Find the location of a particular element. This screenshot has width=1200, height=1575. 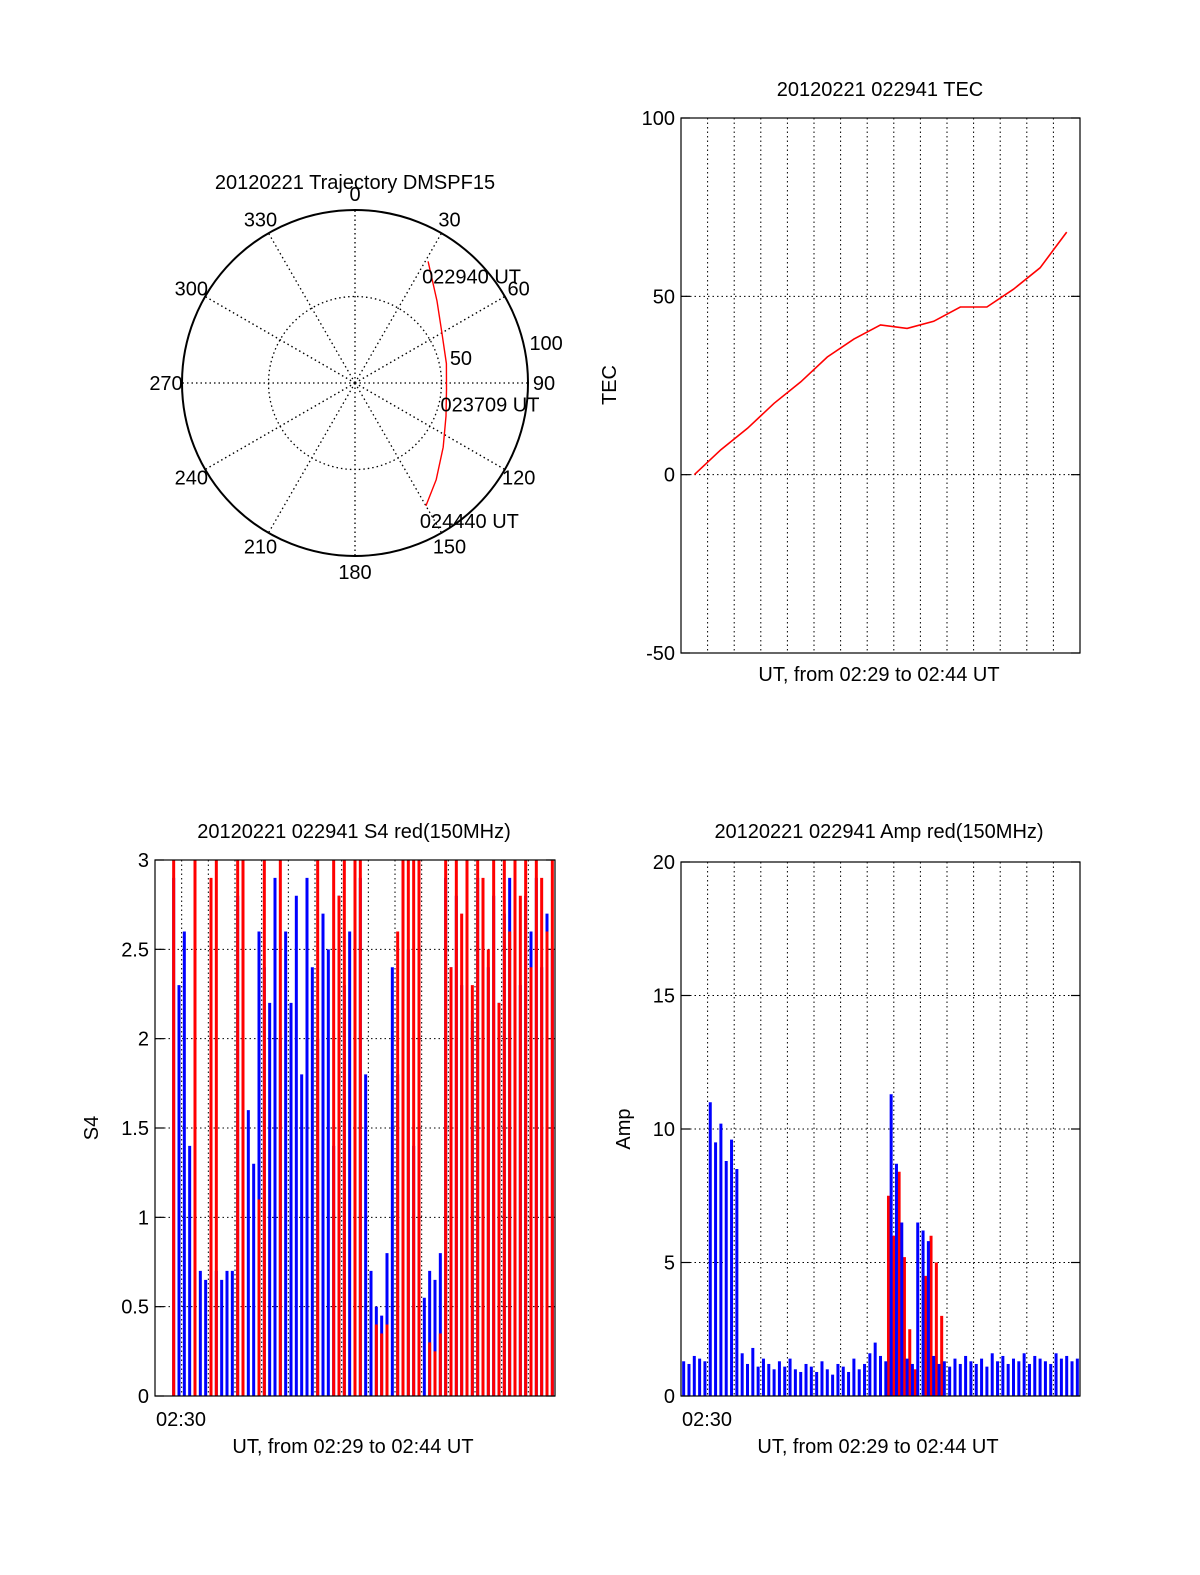

tec-ylabel: TEC is located at coordinates (610, 385).